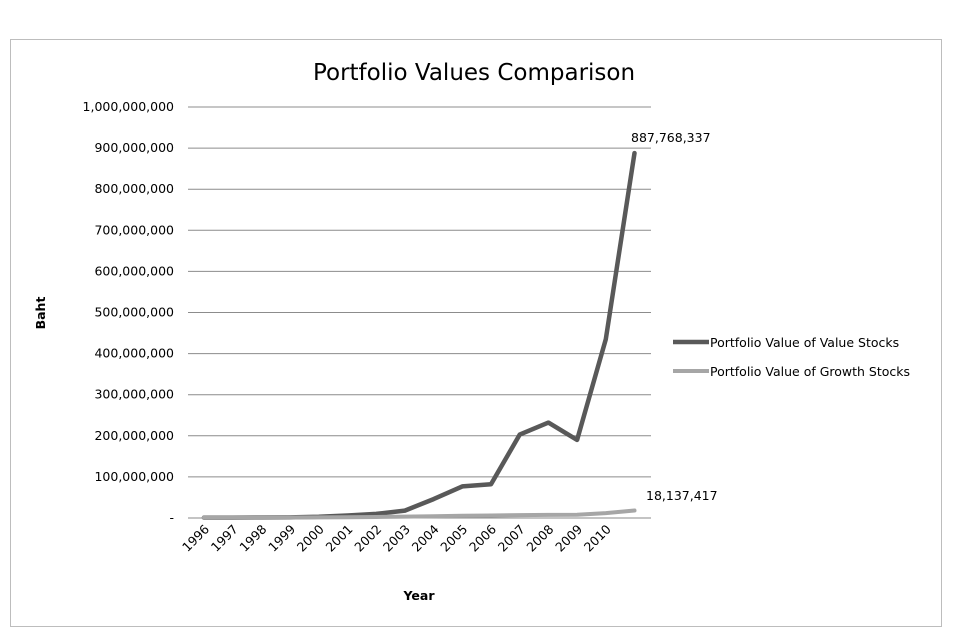 The width and height of the screenshot is (960, 640). I want to click on x-tick-label: 1996, so click(195, 537).